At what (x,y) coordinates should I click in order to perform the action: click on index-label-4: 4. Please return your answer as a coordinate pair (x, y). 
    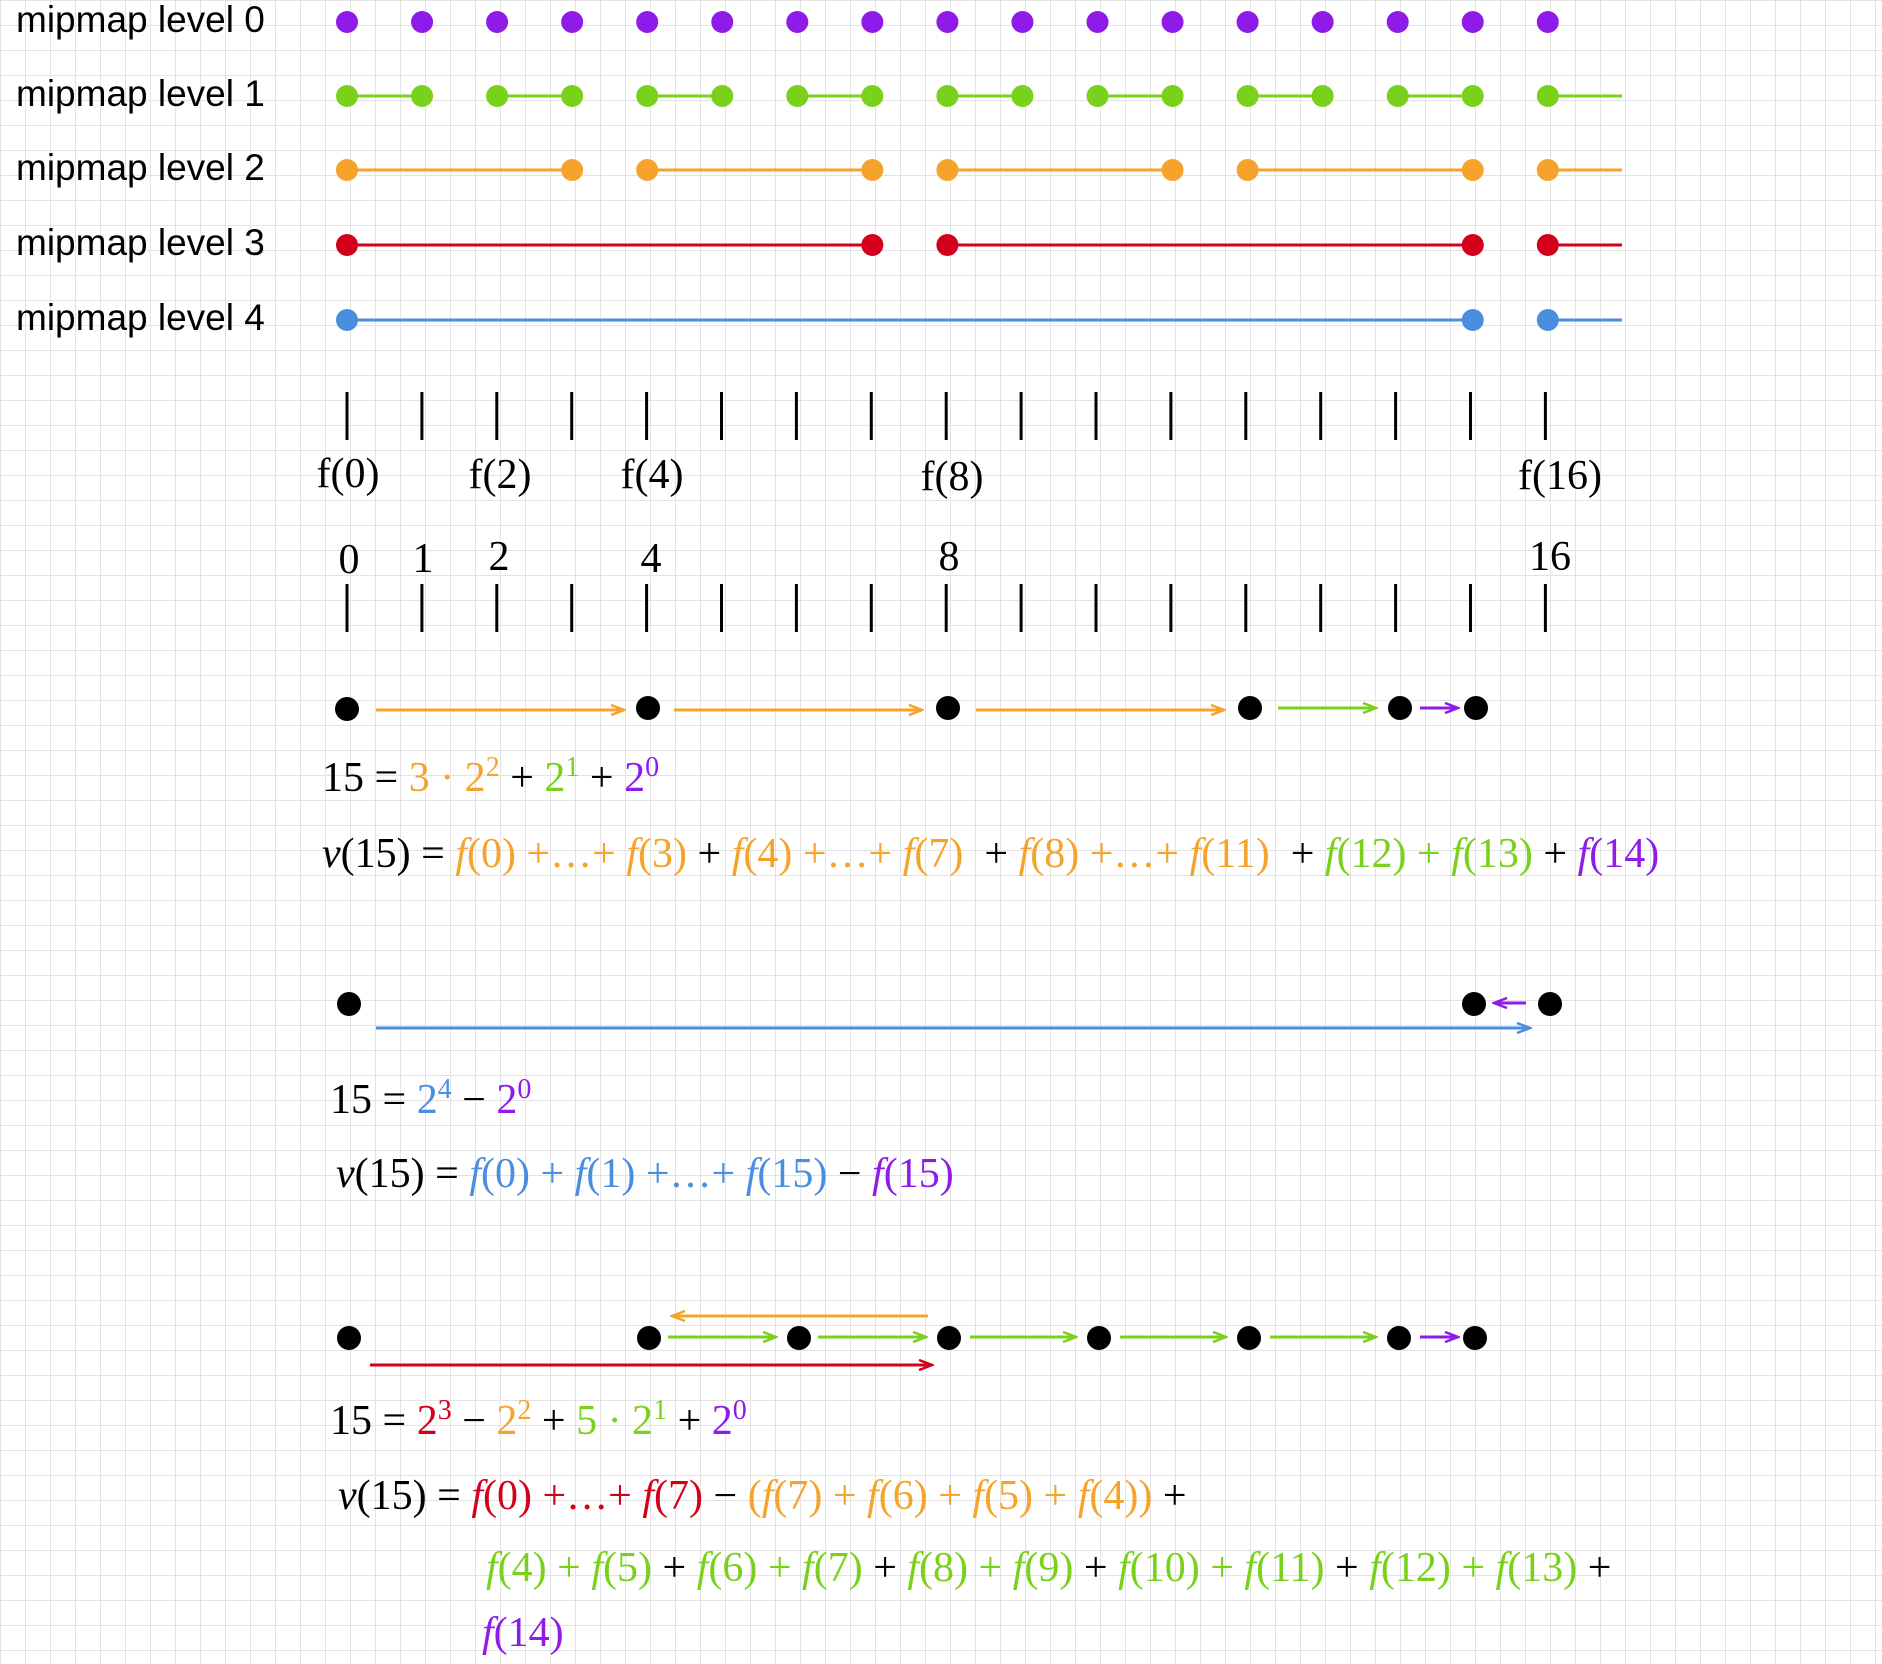
    Looking at the image, I should click on (651, 559).